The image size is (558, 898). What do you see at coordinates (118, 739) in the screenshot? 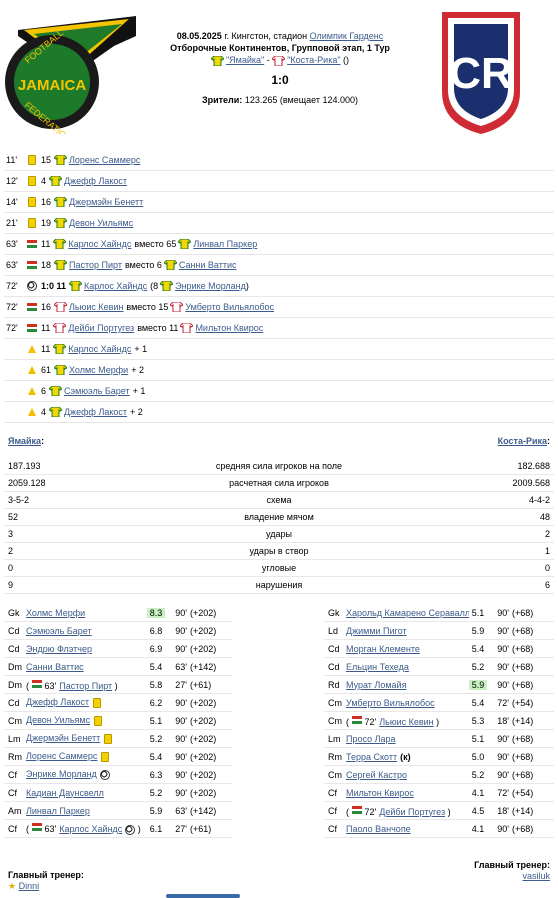
I see `player-row: Lm Джермэйн Бенетт 5.2 90' (+202)` at bounding box center [118, 739].